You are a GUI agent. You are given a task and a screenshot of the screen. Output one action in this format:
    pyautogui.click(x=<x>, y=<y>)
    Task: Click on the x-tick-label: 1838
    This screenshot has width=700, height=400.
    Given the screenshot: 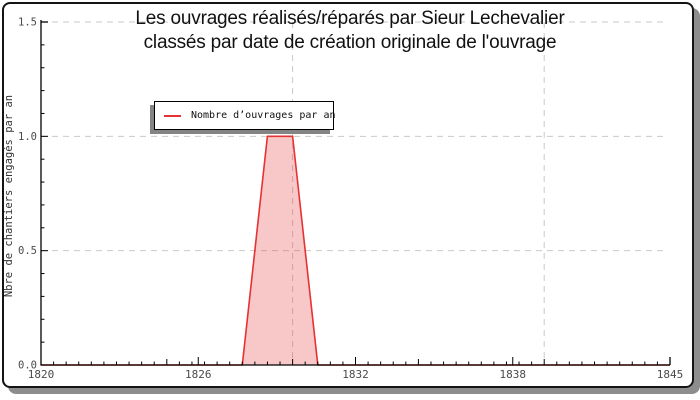 What is the action you would take?
    pyautogui.click(x=513, y=374)
    